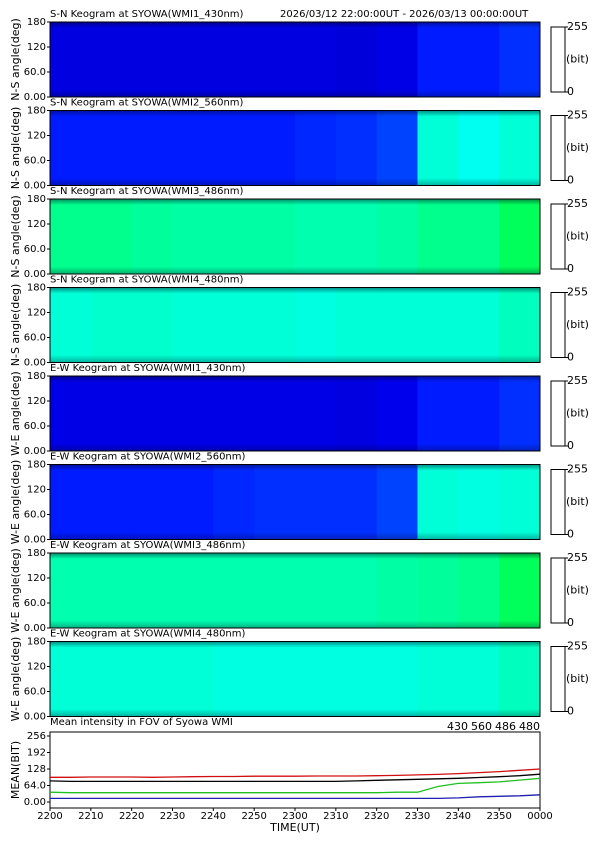 The width and height of the screenshot is (595, 842). Describe the element at coordinates (294, 827) in the screenshot. I see `x-axis-label: TIME(UT)` at that location.